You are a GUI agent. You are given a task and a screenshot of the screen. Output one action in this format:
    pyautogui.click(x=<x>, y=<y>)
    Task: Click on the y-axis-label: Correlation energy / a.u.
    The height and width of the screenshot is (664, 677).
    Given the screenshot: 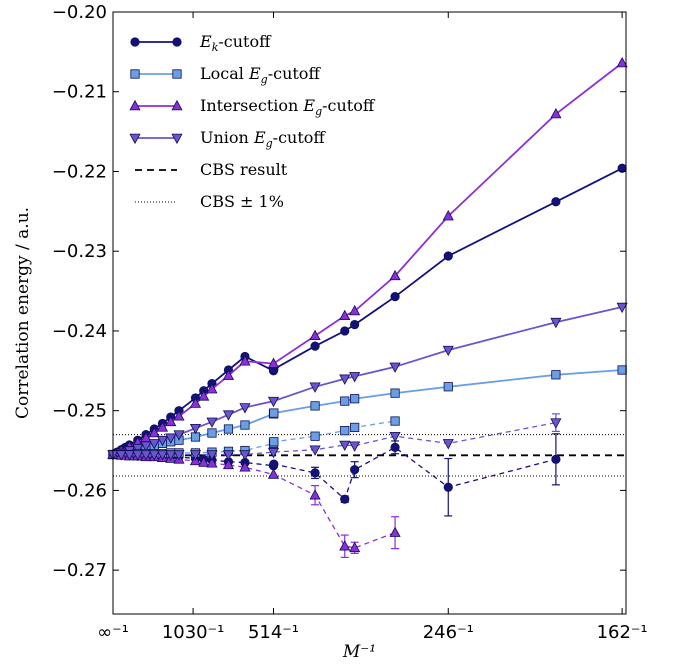 What is the action you would take?
    pyautogui.click(x=23, y=313)
    